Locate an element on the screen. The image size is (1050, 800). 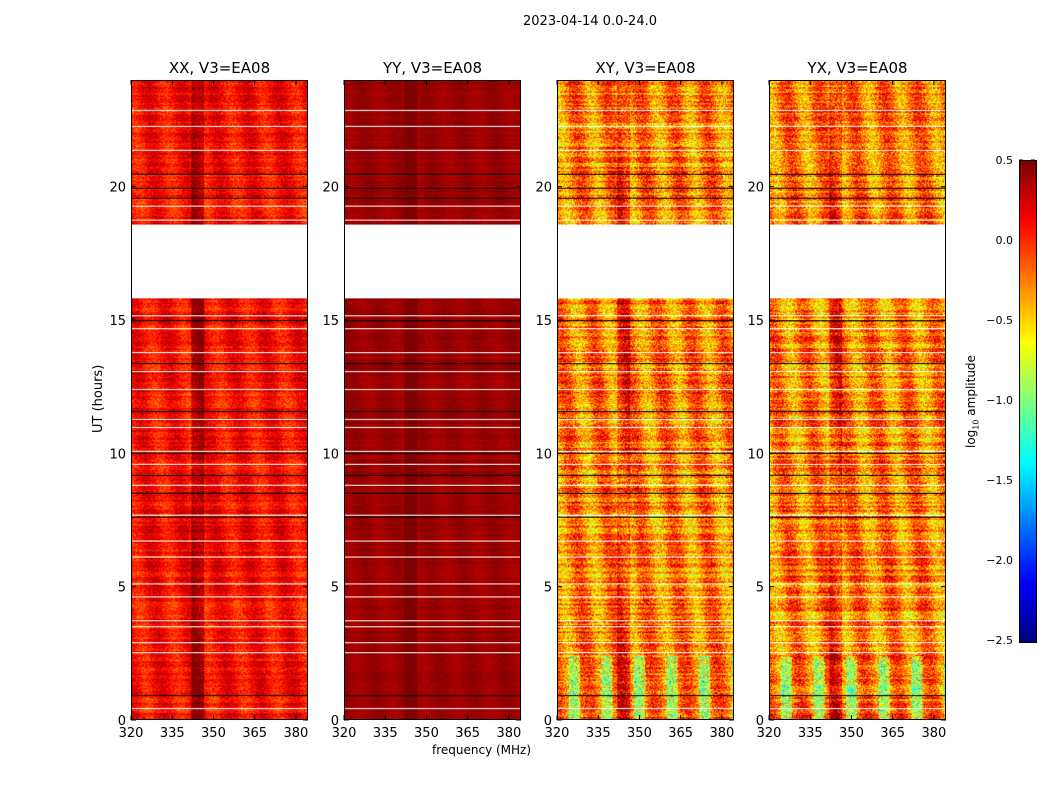
panel-title-0: XX, V3=EA08 is located at coordinates (219, 68).